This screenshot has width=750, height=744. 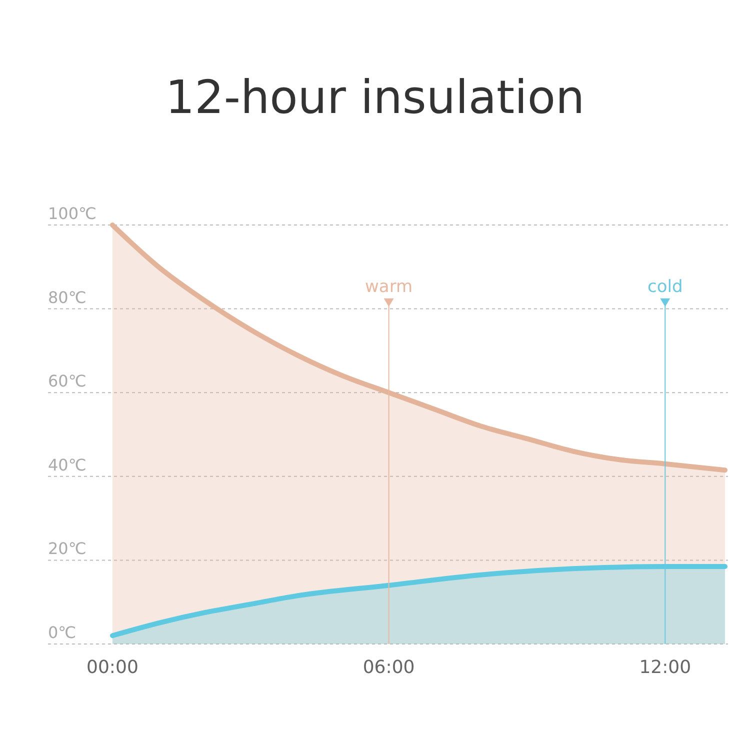 What do you see at coordinates (665, 287) in the screenshot?
I see `ref-line-label: cold` at bounding box center [665, 287].